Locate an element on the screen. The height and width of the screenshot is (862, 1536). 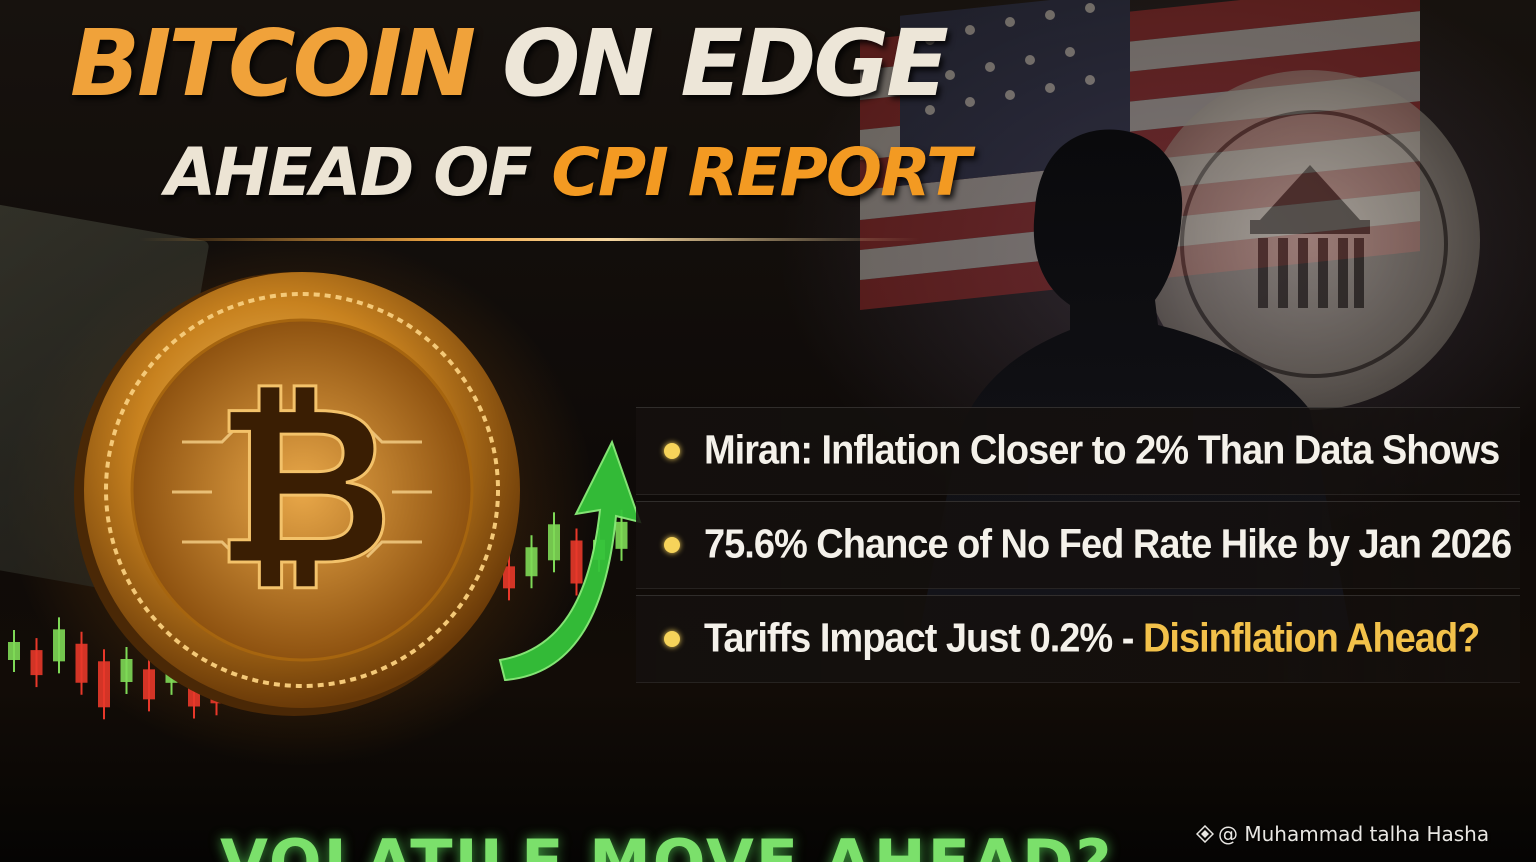
author-credit: @ Muhammad talha Hasha is located at coordinates (1342, 834).